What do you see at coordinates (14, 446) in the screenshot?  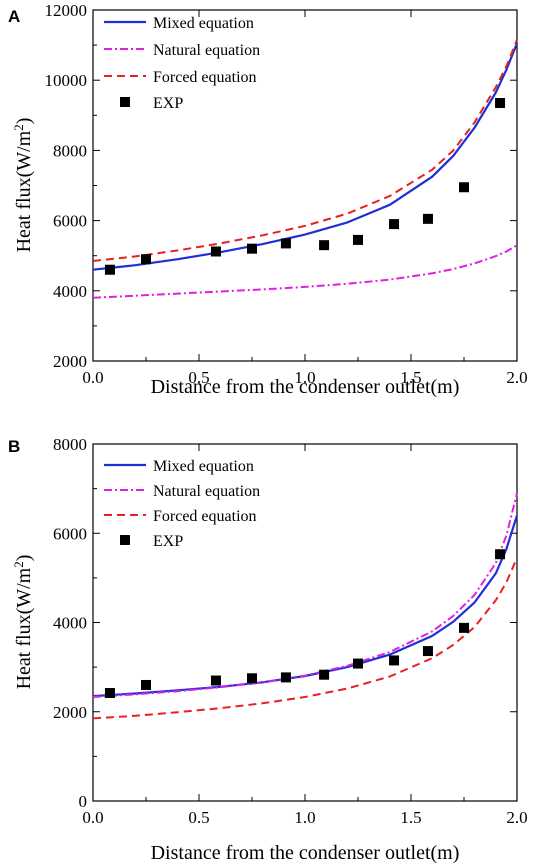 I see `panel-label: B` at bounding box center [14, 446].